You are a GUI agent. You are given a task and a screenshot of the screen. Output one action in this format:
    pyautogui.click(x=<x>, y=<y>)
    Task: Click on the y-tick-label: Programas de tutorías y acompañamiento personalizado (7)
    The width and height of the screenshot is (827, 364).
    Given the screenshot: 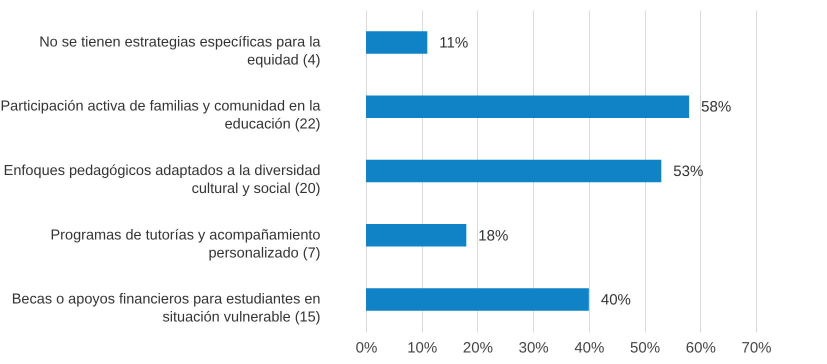 What is the action you would take?
    pyautogui.click(x=185, y=244)
    